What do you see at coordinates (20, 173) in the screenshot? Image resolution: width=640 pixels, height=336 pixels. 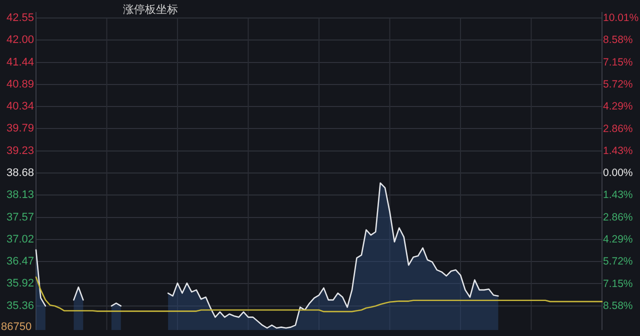 I see `y-tick-label: 38.68` at bounding box center [20, 173].